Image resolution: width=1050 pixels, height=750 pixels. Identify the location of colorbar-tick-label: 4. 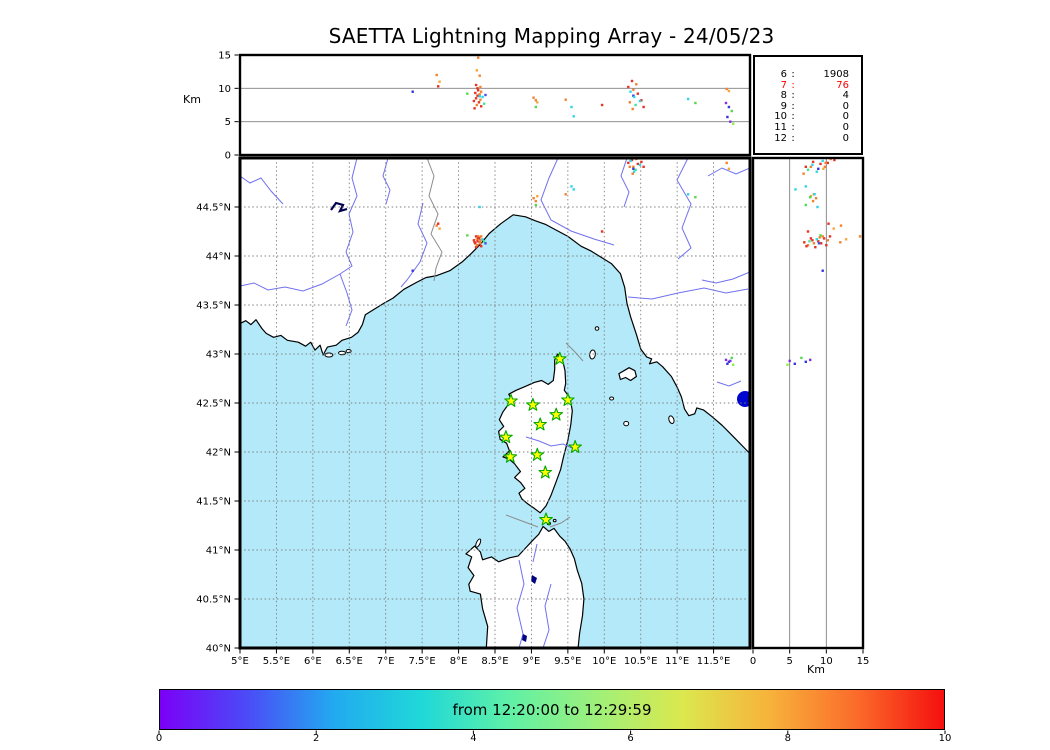
(473, 738).